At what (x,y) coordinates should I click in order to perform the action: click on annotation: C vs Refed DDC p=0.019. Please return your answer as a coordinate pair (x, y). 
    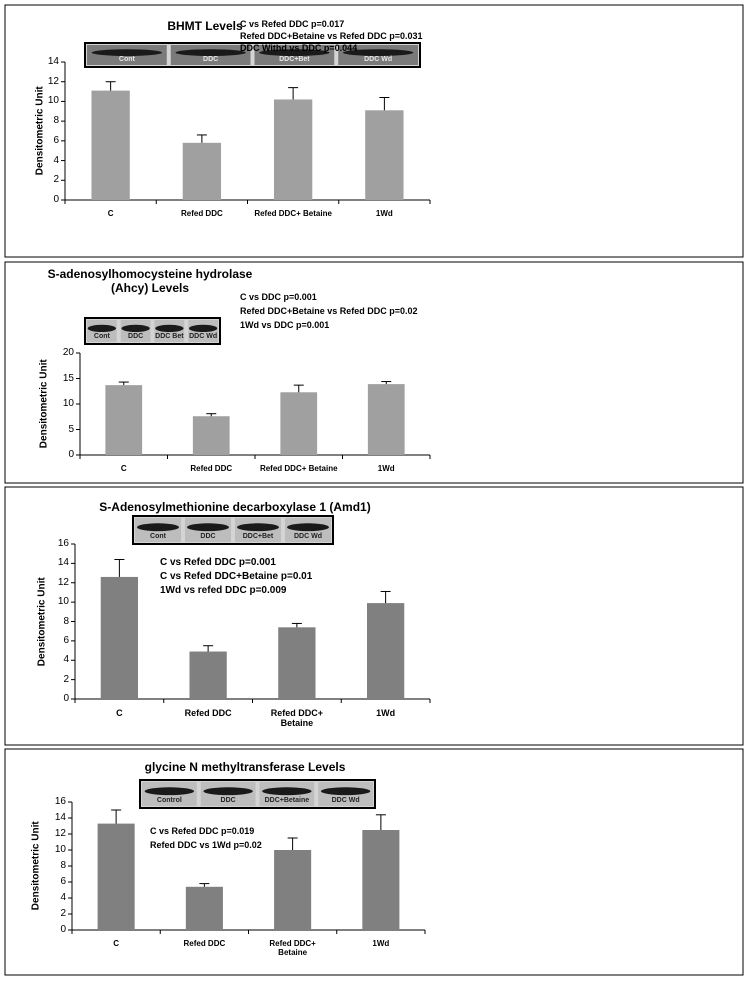
    Looking at the image, I should click on (202, 831).